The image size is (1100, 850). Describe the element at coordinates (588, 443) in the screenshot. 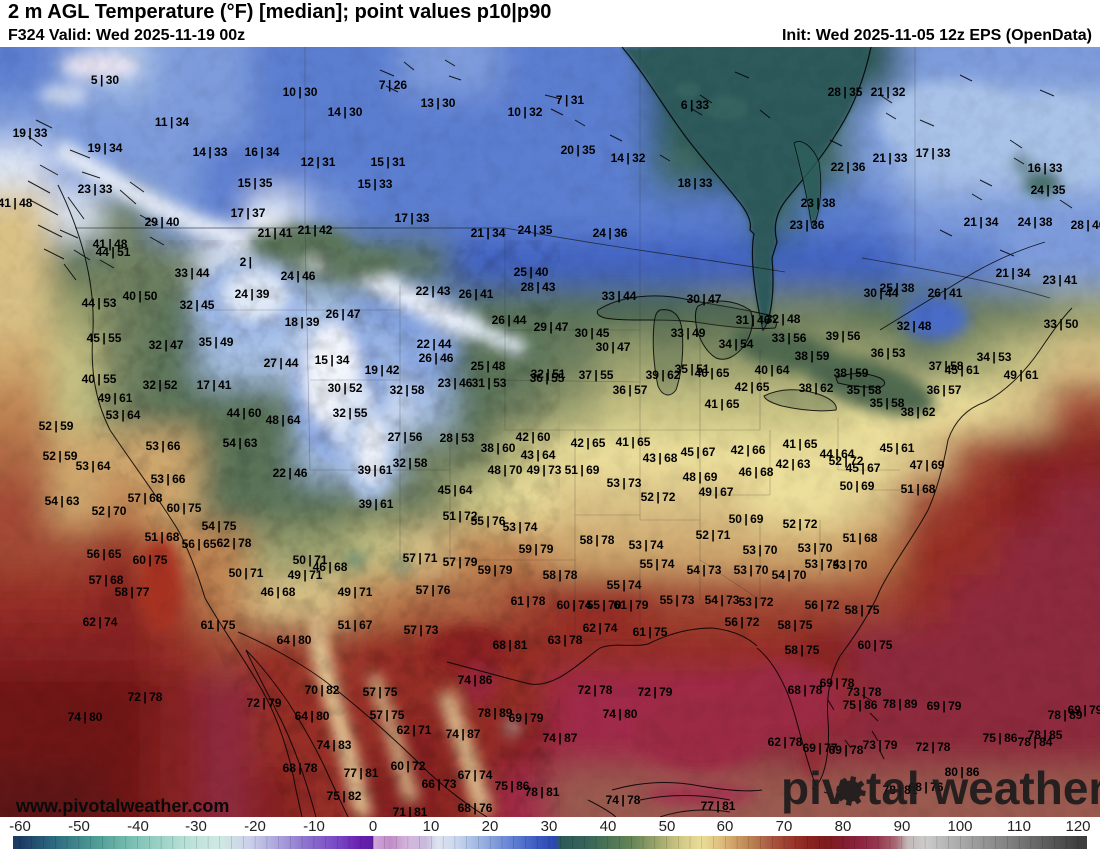

I see `svg-text: 42 | 65` at that location.